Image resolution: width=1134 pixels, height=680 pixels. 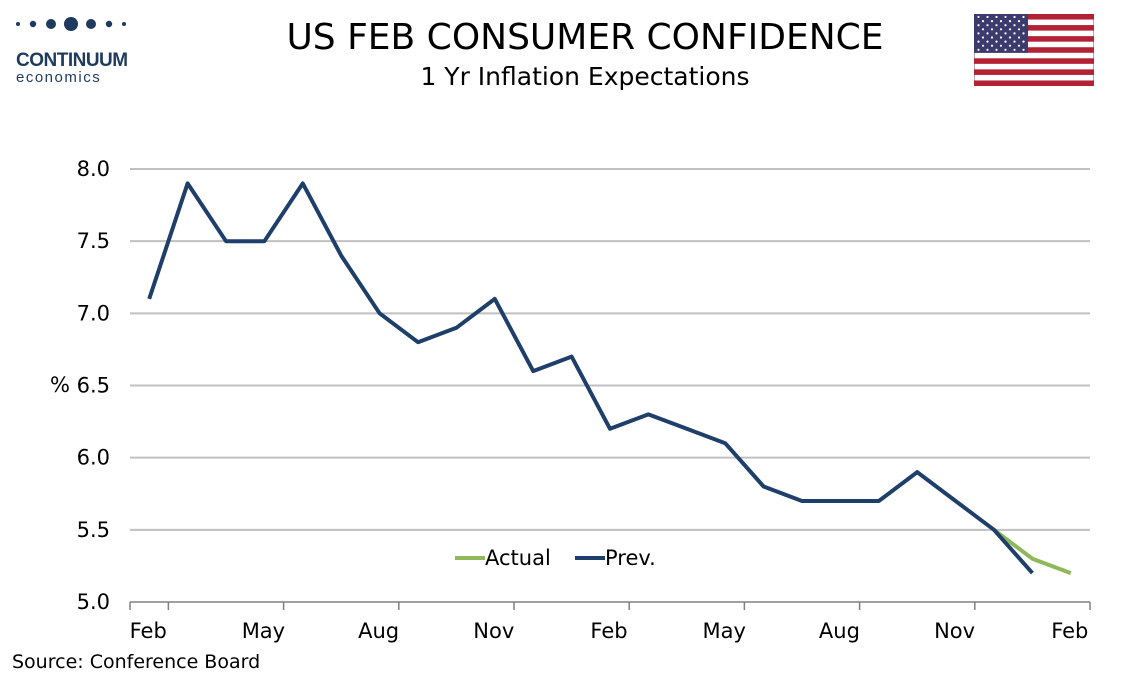 What do you see at coordinates (93, 602) in the screenshot?
I see `y-tick-label: 5.0` at bounding box center [93, 602].